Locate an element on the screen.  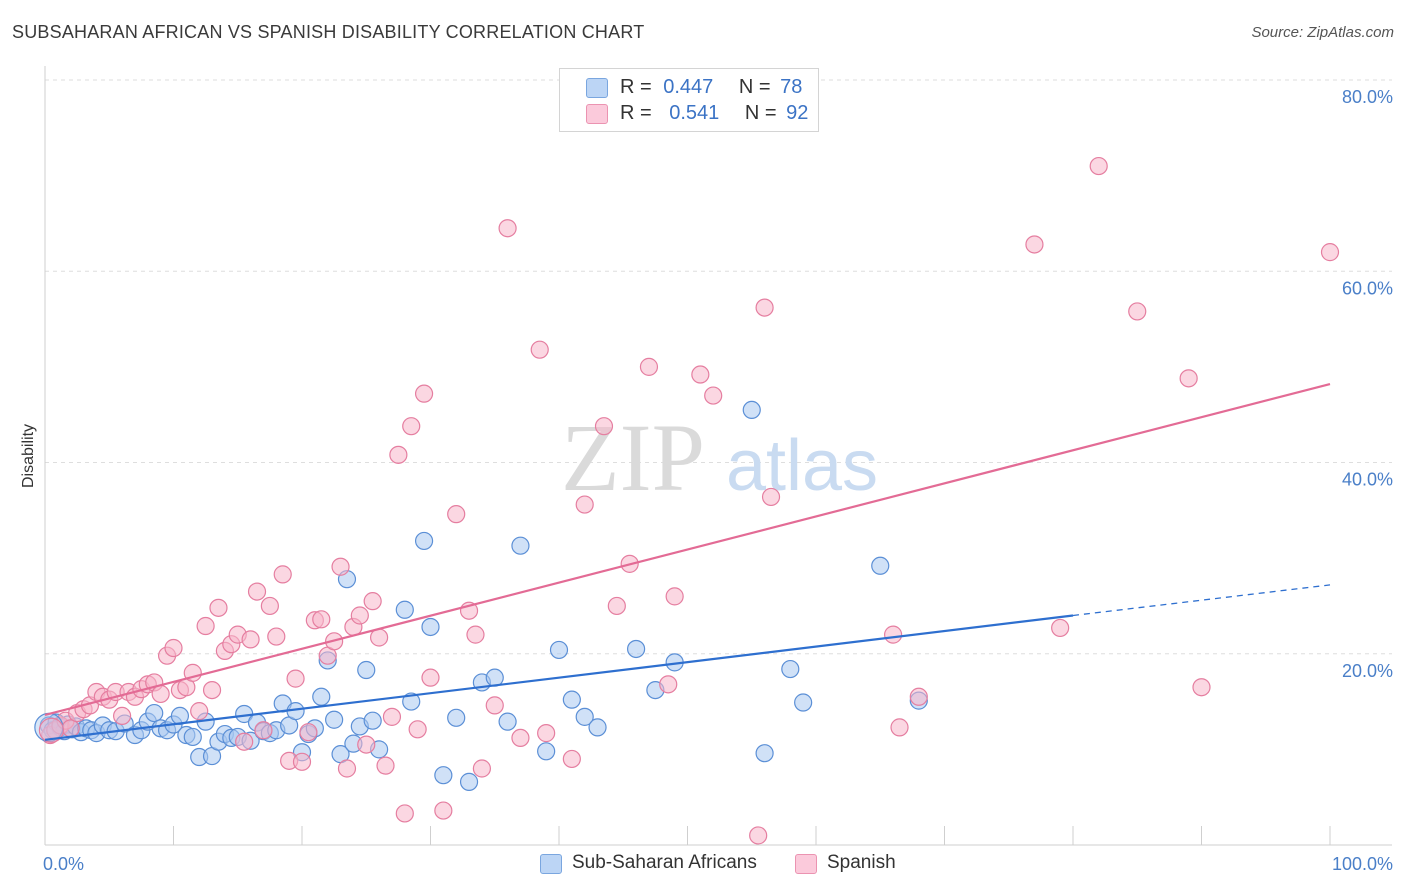
bottom-legend-label: Sub-Saharan Africans is located at coordinates (664, 862).